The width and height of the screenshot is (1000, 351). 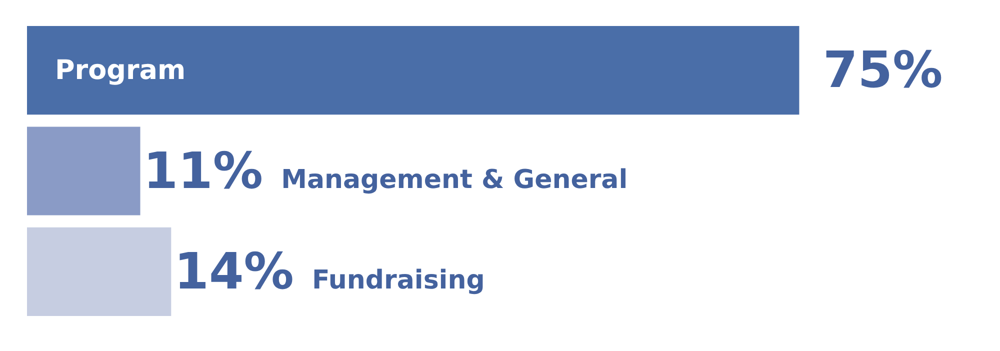 I want to click on data-label: 11%, so click(x=203, y=171).